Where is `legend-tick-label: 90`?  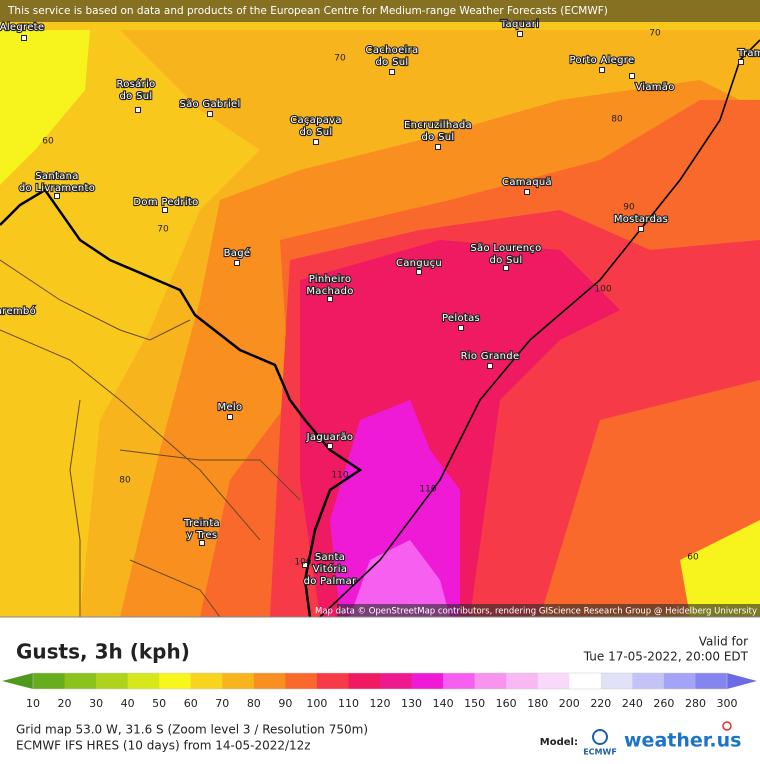
legend-tick-label: 90 is located at coordinates (285, 703).